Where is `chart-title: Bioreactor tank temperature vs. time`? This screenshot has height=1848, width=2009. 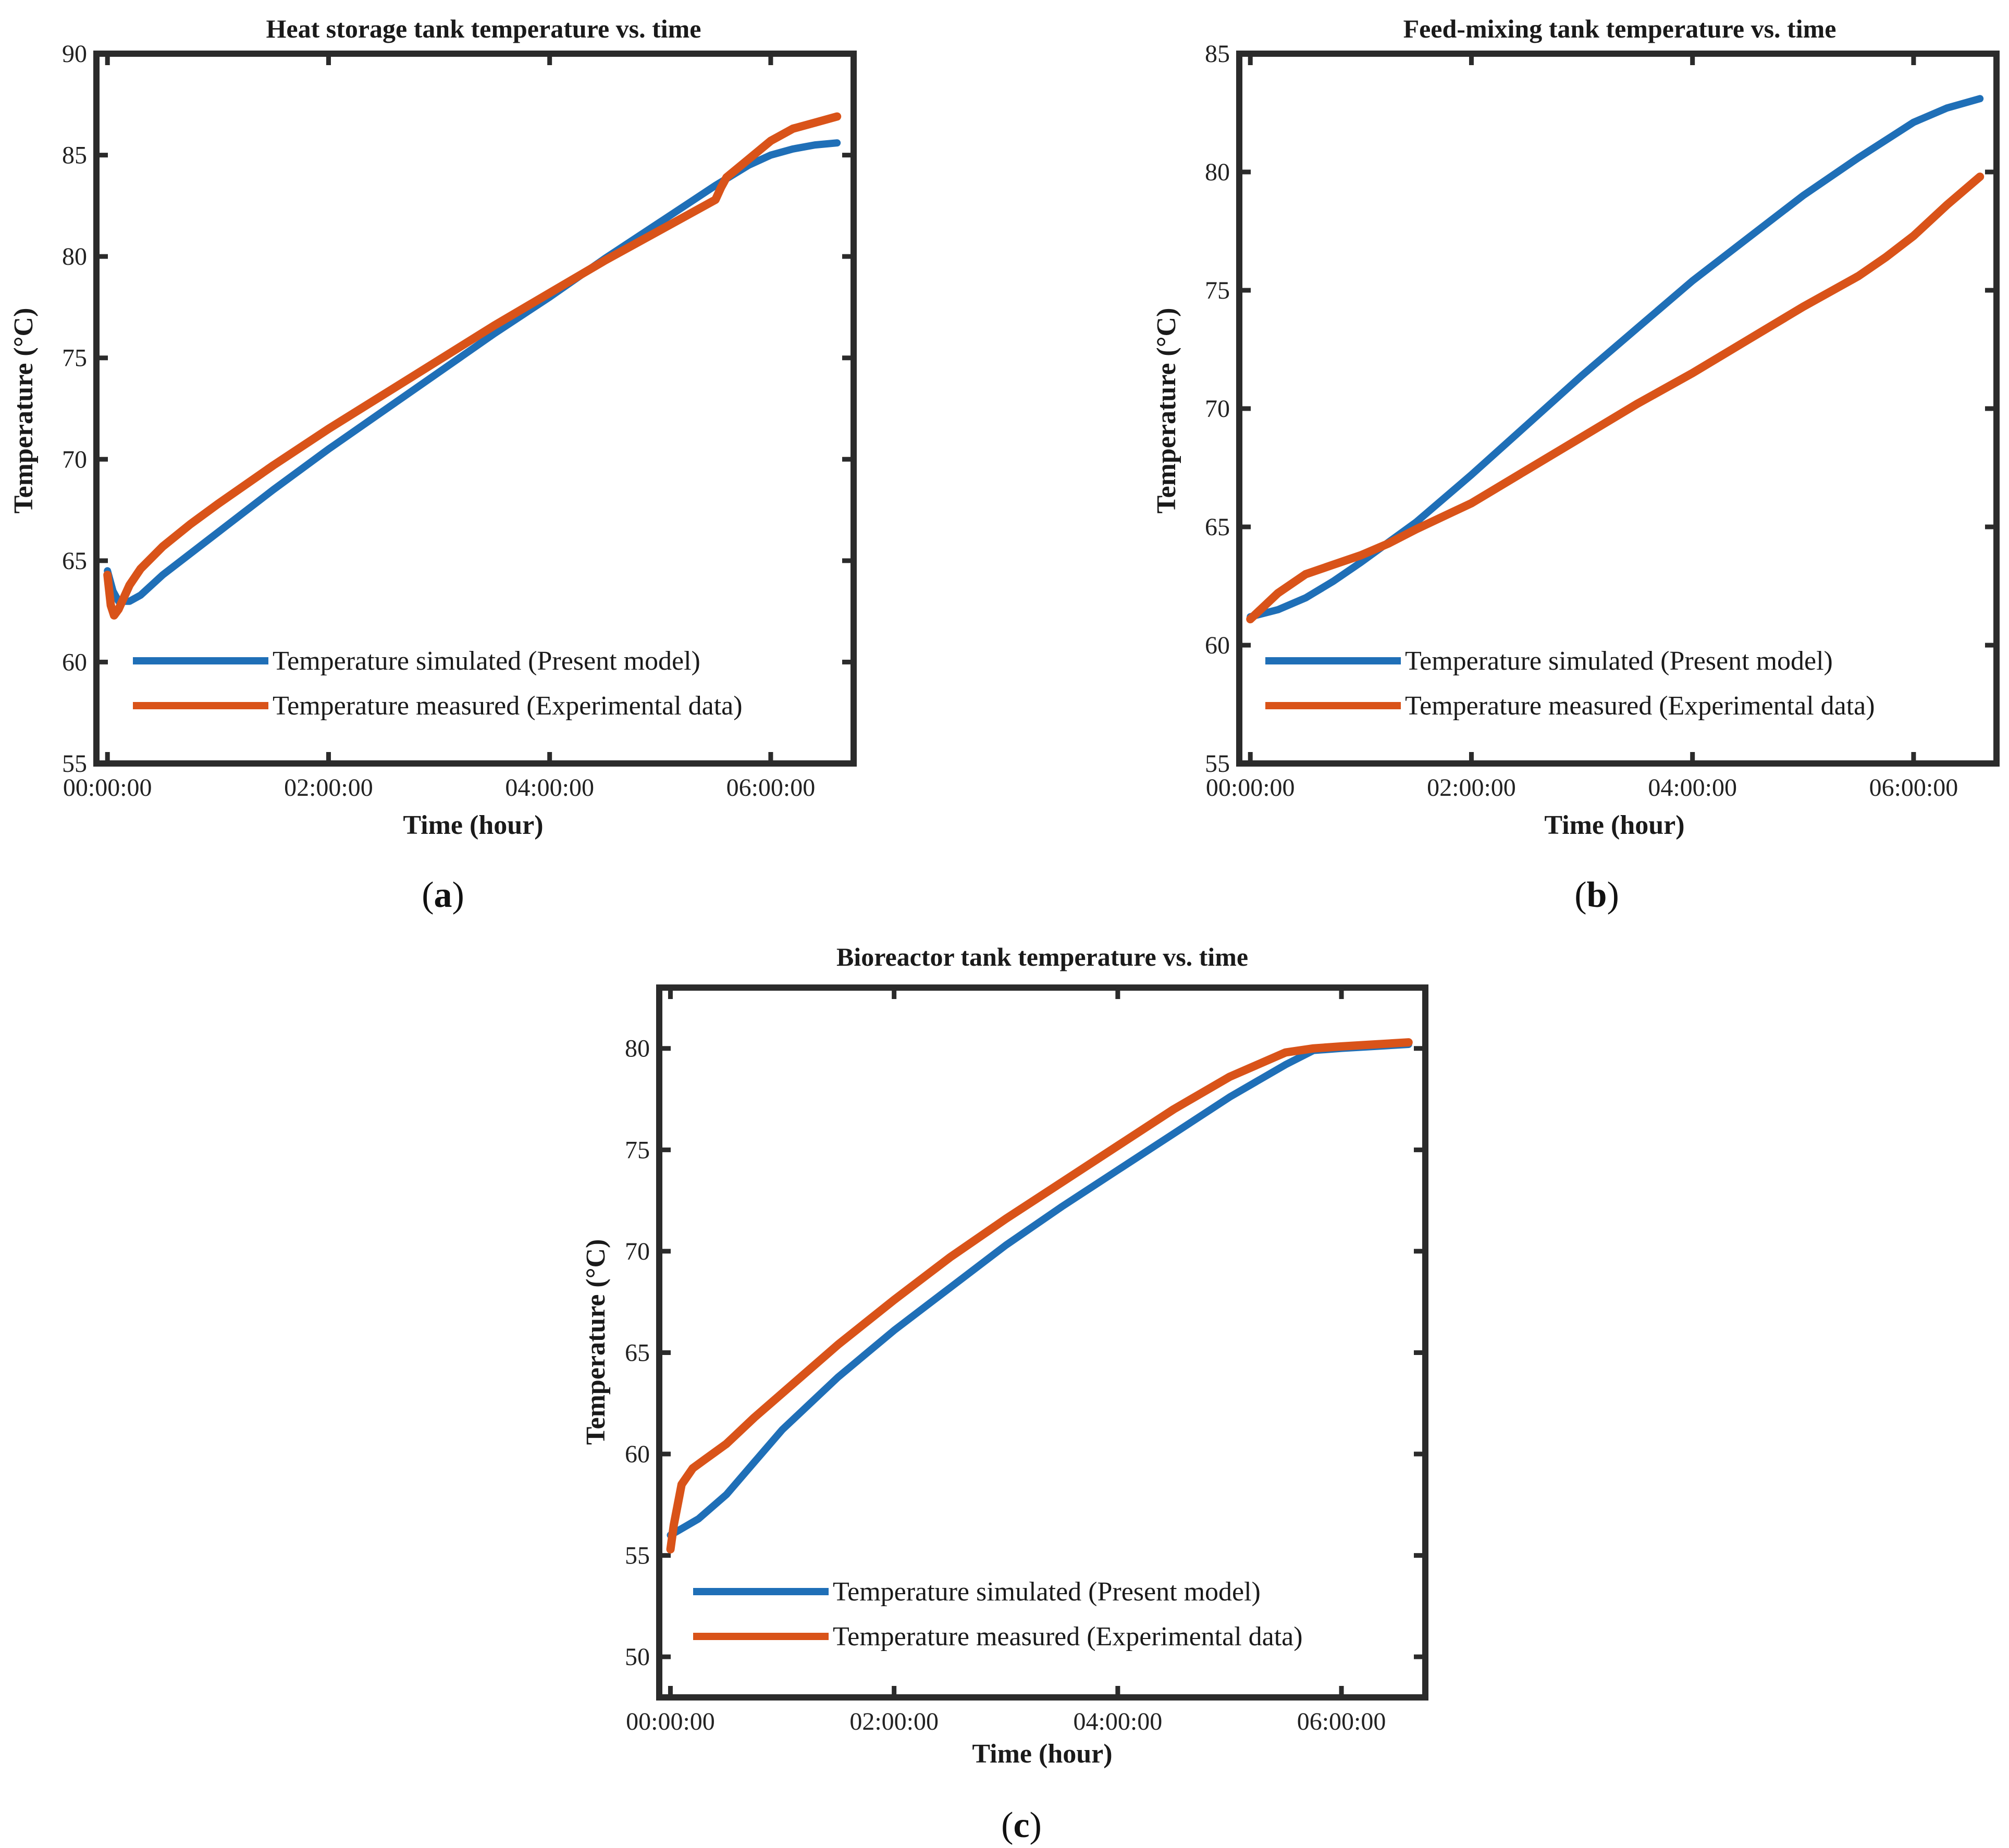
chart-title: Bioreactor tank temperature vs. time is located at coordinates (1042, 957).